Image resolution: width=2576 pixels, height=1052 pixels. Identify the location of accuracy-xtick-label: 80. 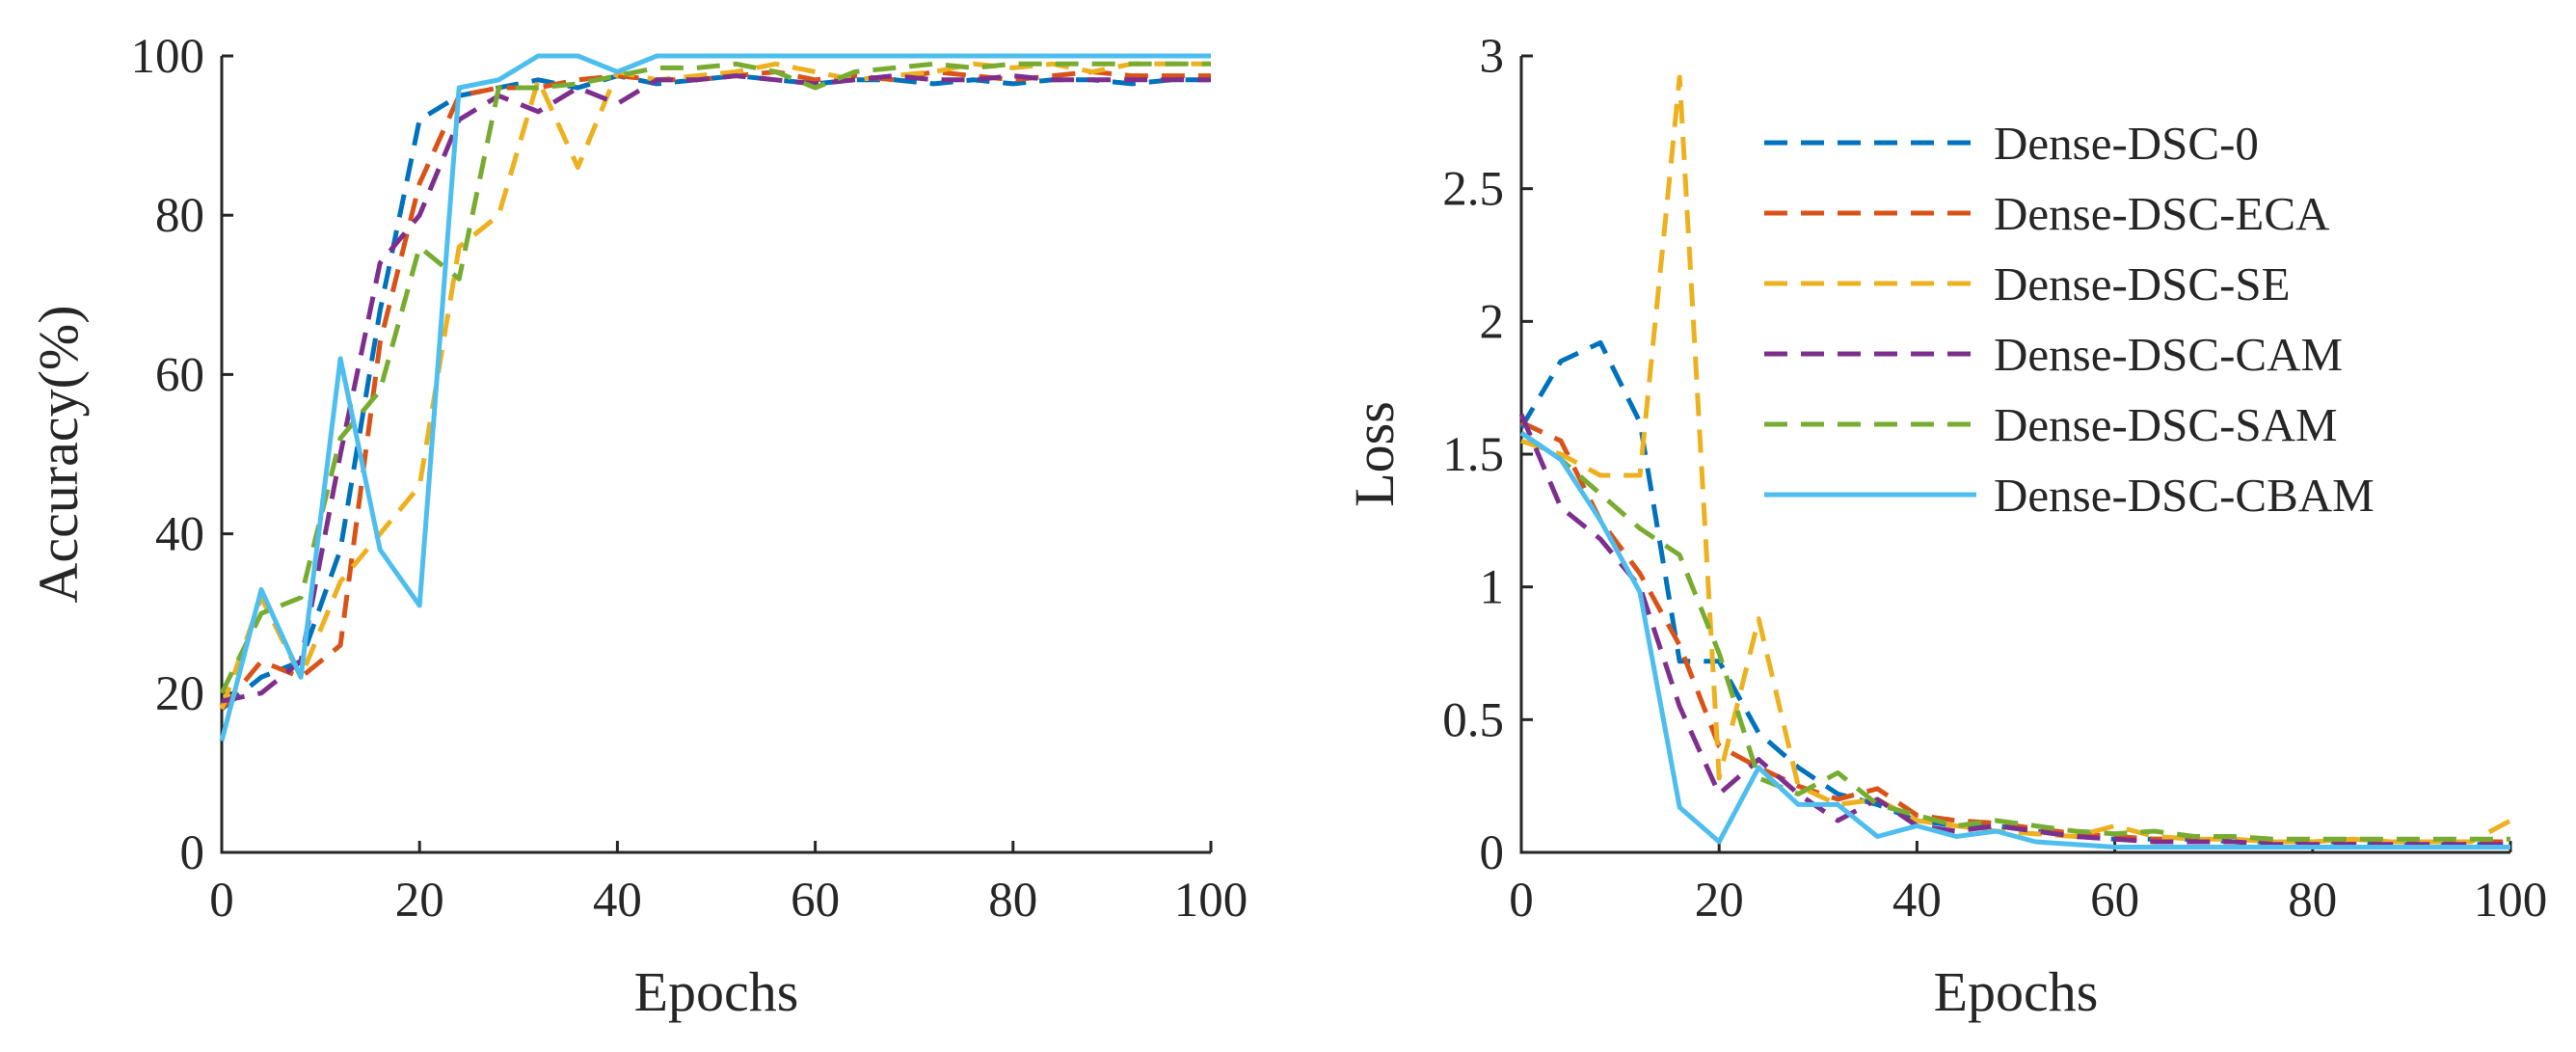
(1013, 901).